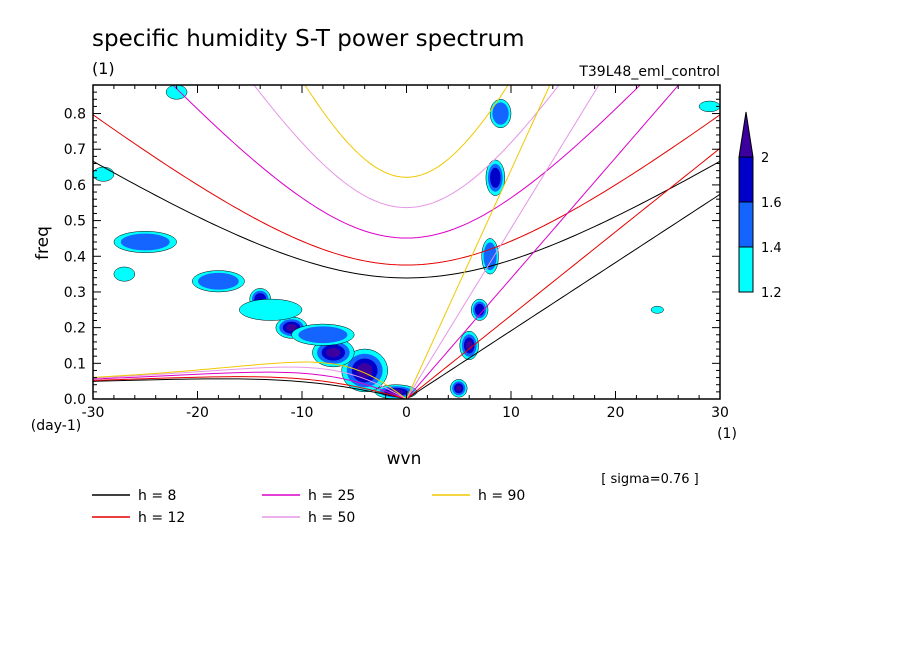 The height and width of the screenshot is (654, 904). I want to click on colorbar-label: 2, so click(765, 158).